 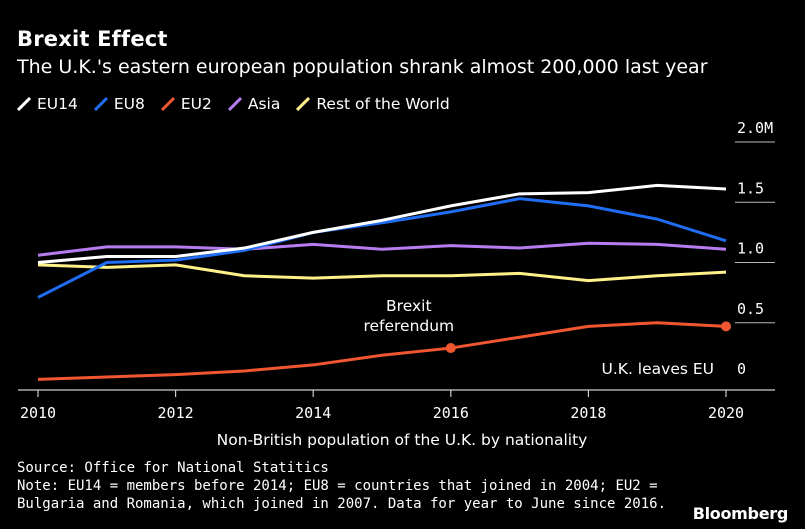 I want to click on legend-item-asia: Asia, so click(x=254, y=104).